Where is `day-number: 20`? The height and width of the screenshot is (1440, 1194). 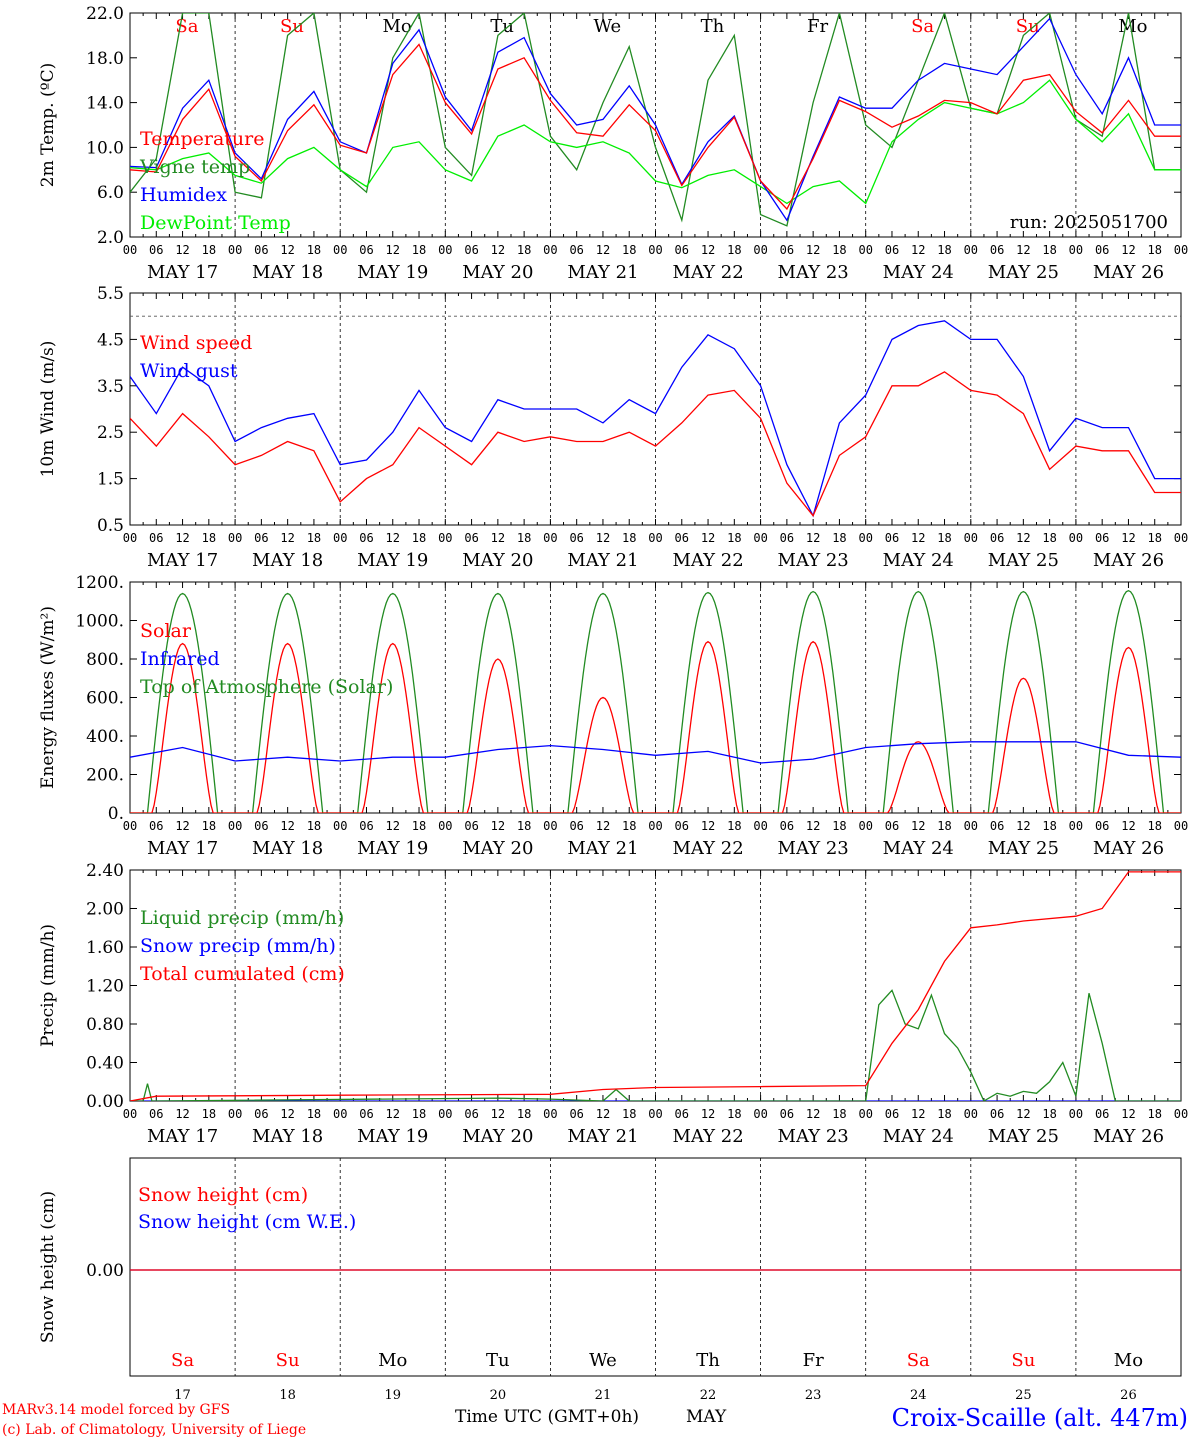 day-number: 20 is located at coordinates (498, 1395).